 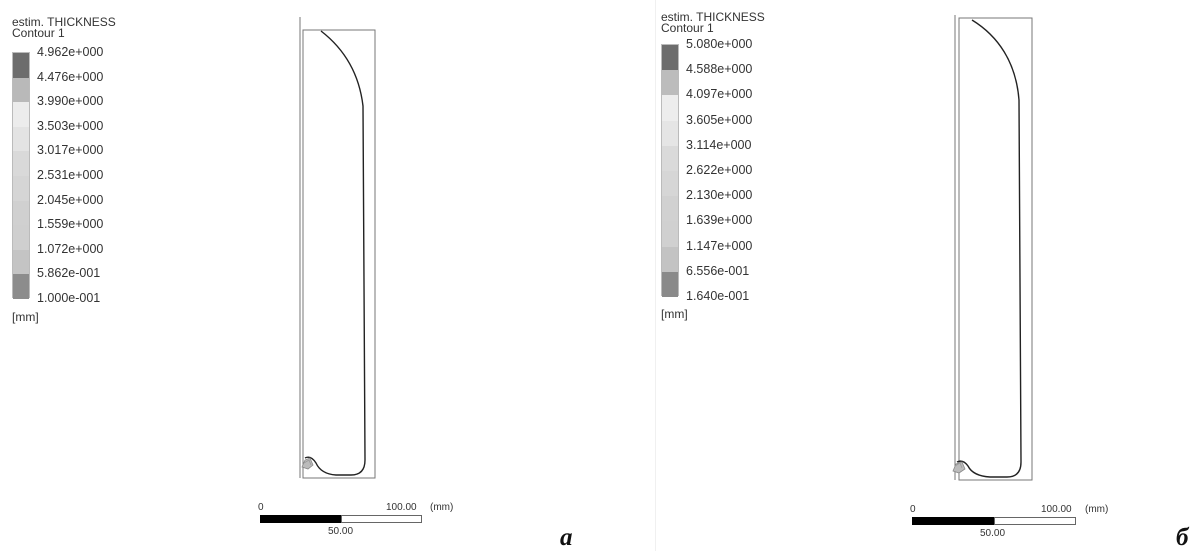 I want to click on legend-label: 2.045e+000, so click(x=70, y=199).